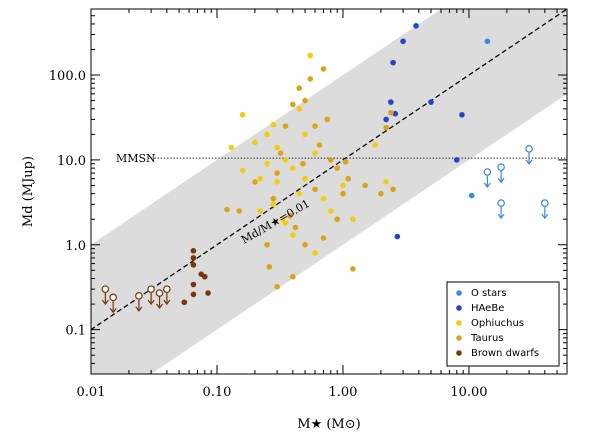  What do you see at coordinates (487, 338) in the screenshot?
I see `legend-label: Taurus` at bounding box center [487, 338].